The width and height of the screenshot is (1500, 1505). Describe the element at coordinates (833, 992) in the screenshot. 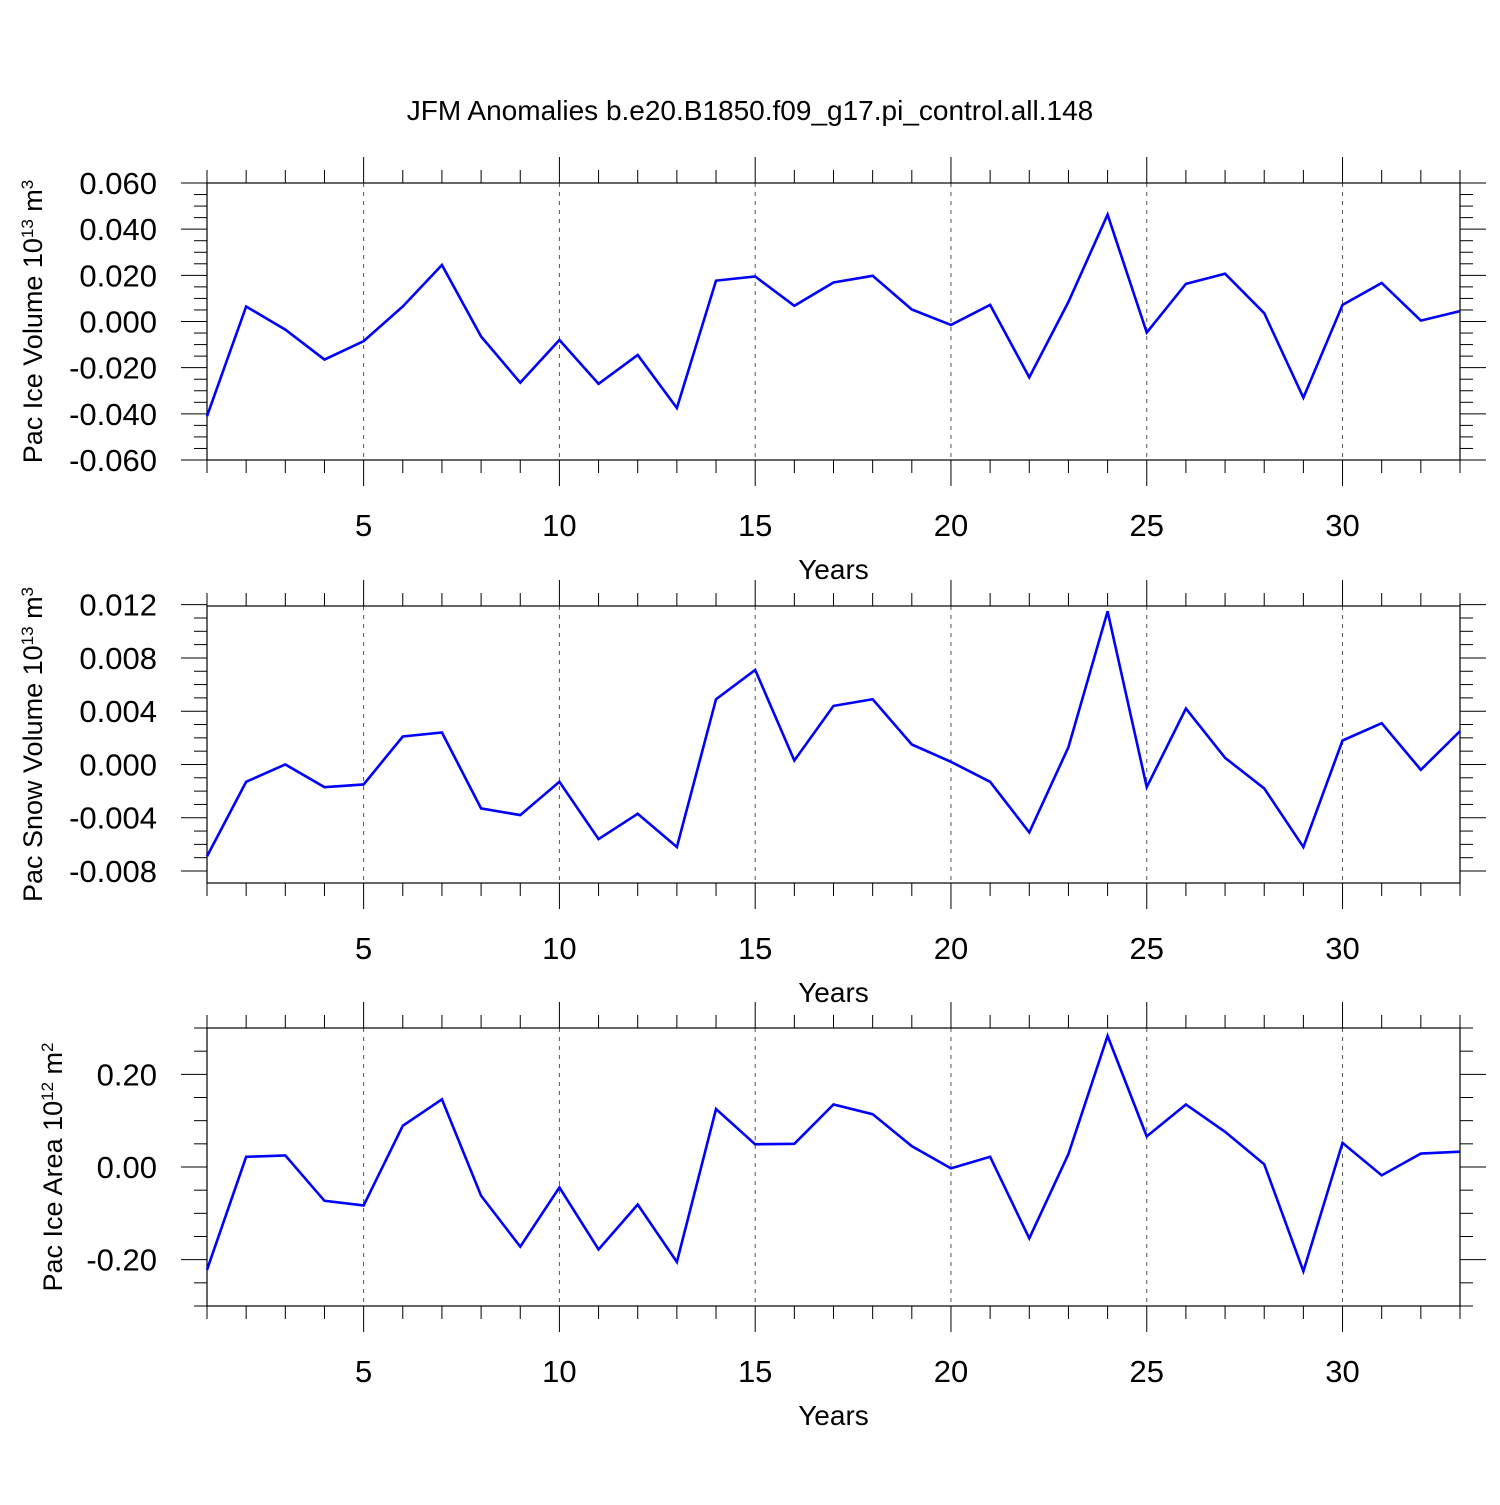

I see `x-axis-title: Years` at that location.